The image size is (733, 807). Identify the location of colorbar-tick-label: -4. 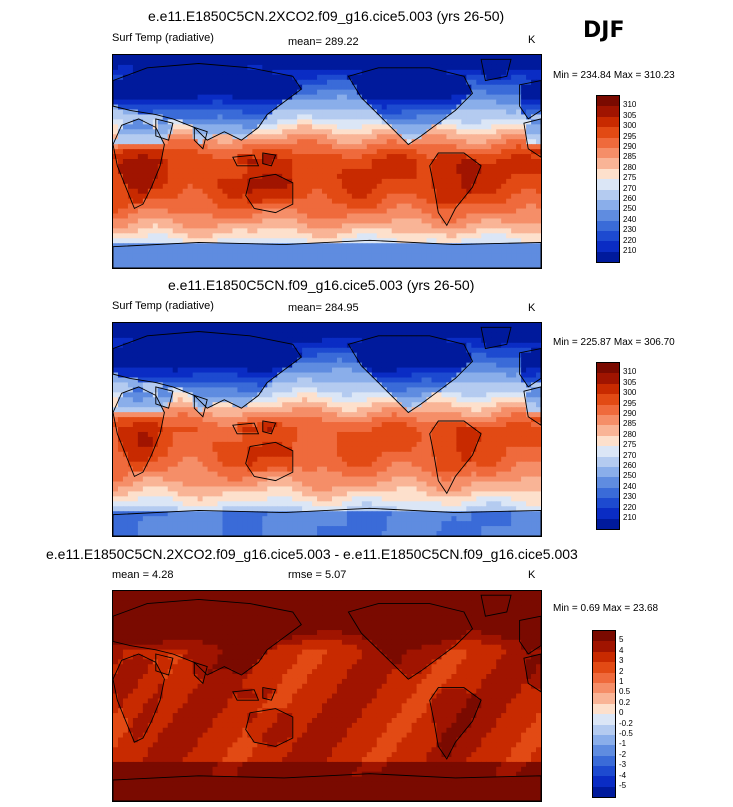
(623, 775).